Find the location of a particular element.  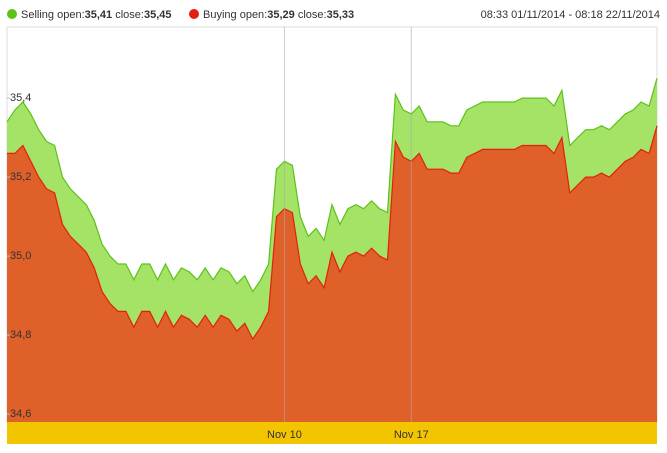

legend-text: 35,33 is located at coordinates (341, 15).